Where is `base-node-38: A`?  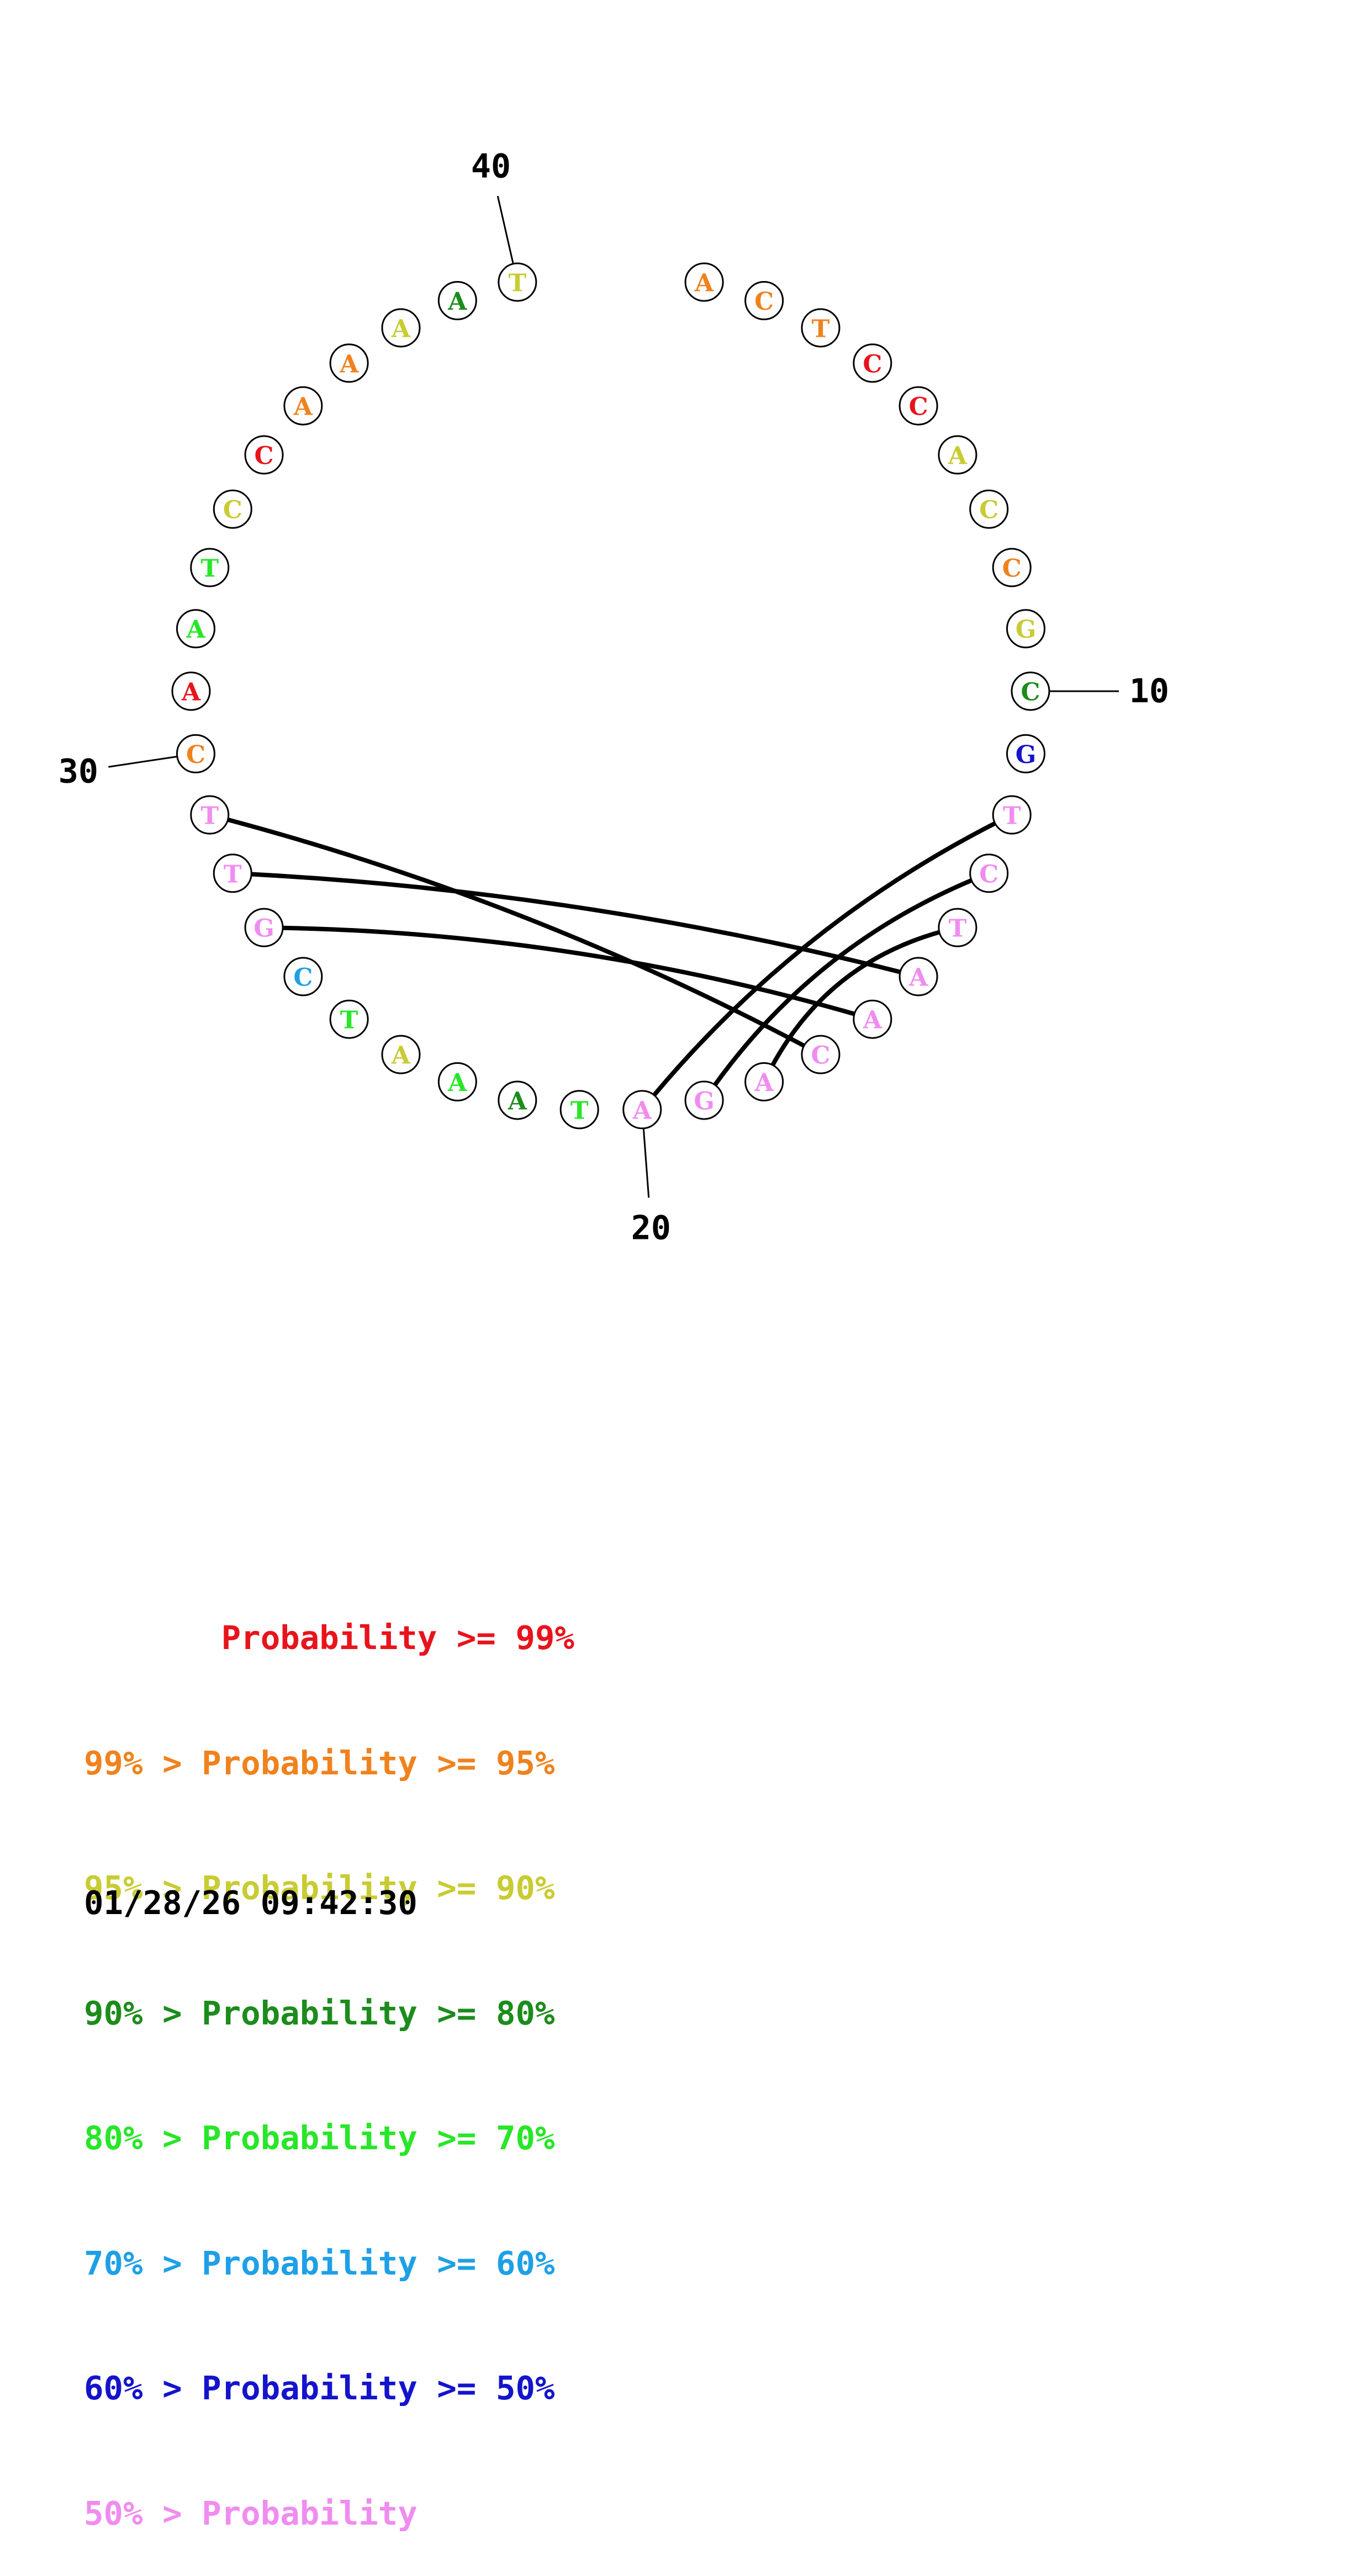
base-node-38: A is located at coordinates (401, 328).